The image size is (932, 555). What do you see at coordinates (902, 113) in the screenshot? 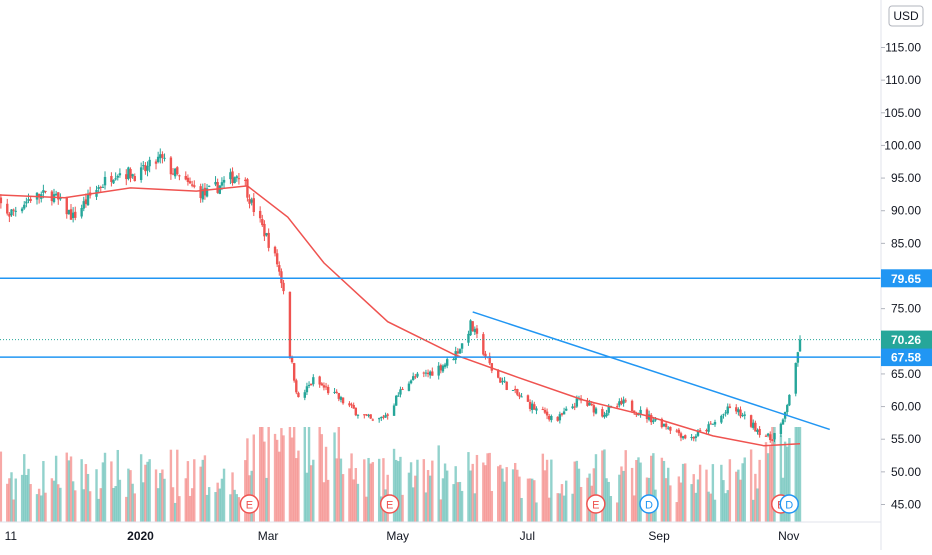
I see `price-tick-label: 105.00` at bounding box center [902, 113].